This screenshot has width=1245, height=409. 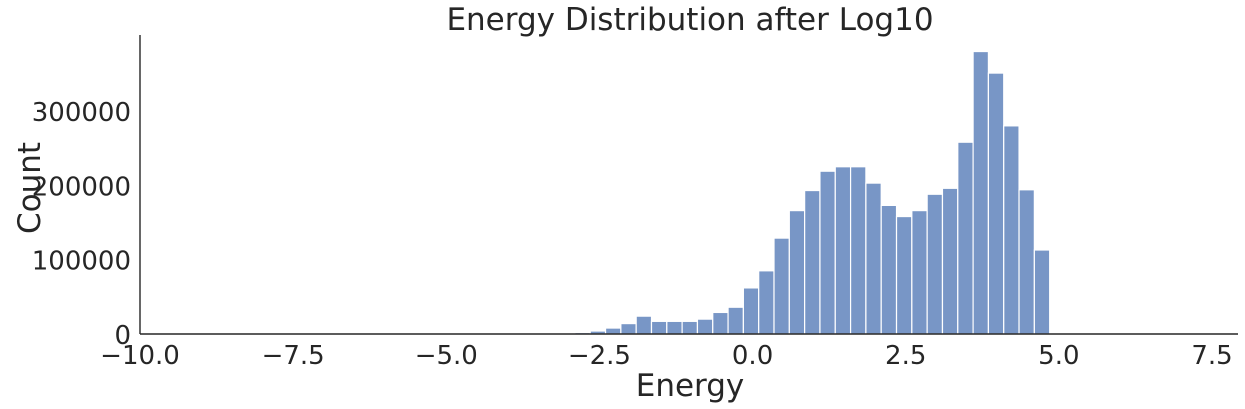 I want to click on x-tick-label: 5.0, so click(x=1058, y=356).